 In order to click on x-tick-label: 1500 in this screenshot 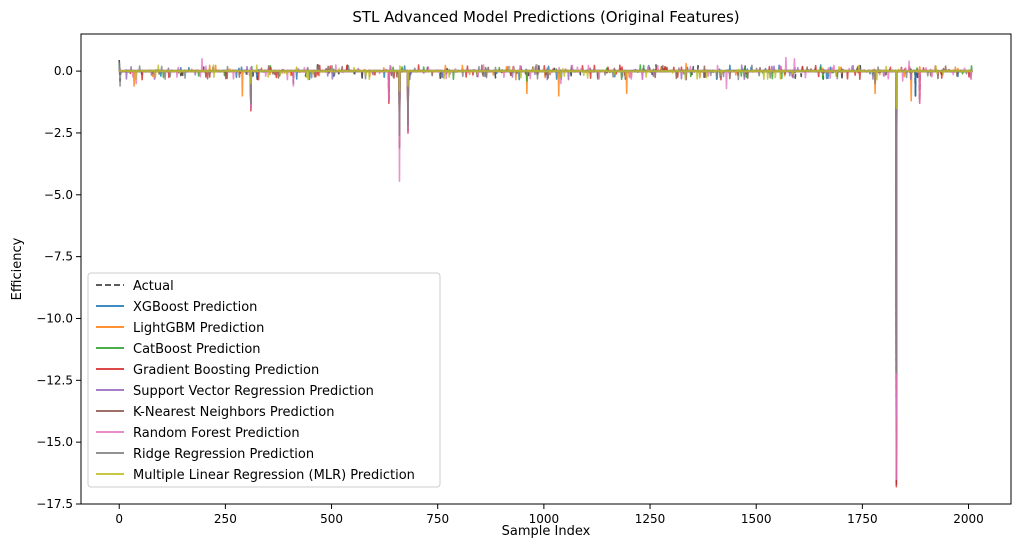, I will do `click(756, 519)`.